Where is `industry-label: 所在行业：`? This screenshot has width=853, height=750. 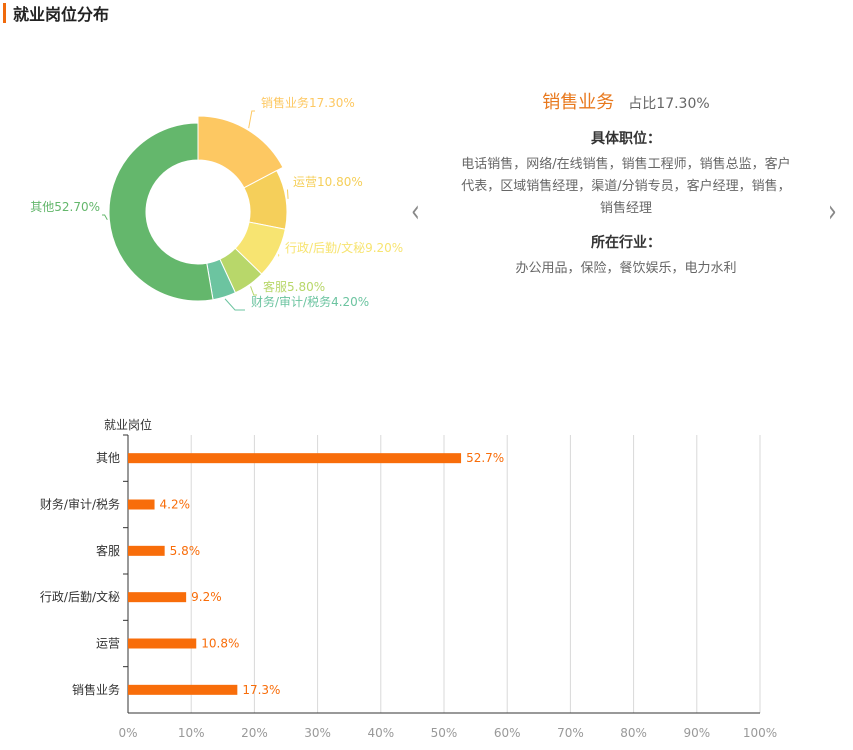
industry-label: 所在行业： is located at coordinates (626, 243).